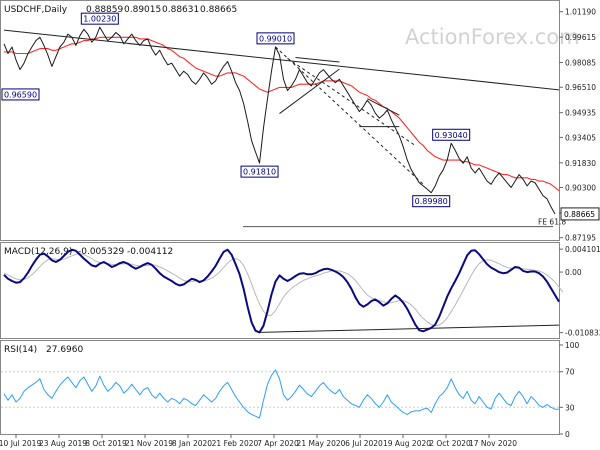 The image size is (600, 450). What do you see at coordinates (493, 443) in the screenshot?
I see `x-tick-label: 17 Nov 2020` at bounding box center [493, 443].